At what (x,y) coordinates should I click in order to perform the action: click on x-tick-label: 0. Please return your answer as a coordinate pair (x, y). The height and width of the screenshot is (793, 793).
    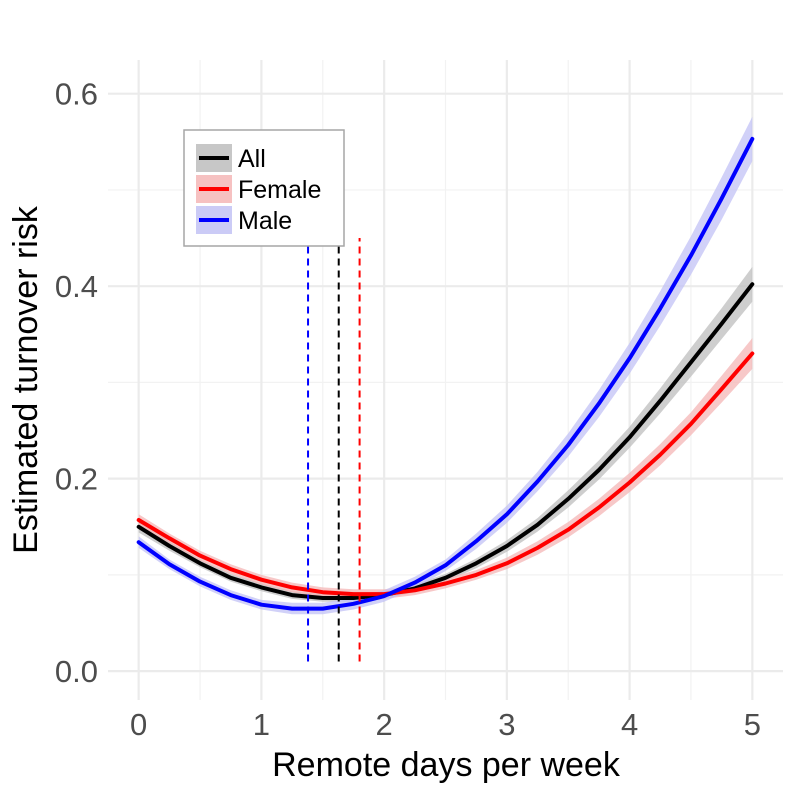
    Looking at the image, I should click on (138, 724).